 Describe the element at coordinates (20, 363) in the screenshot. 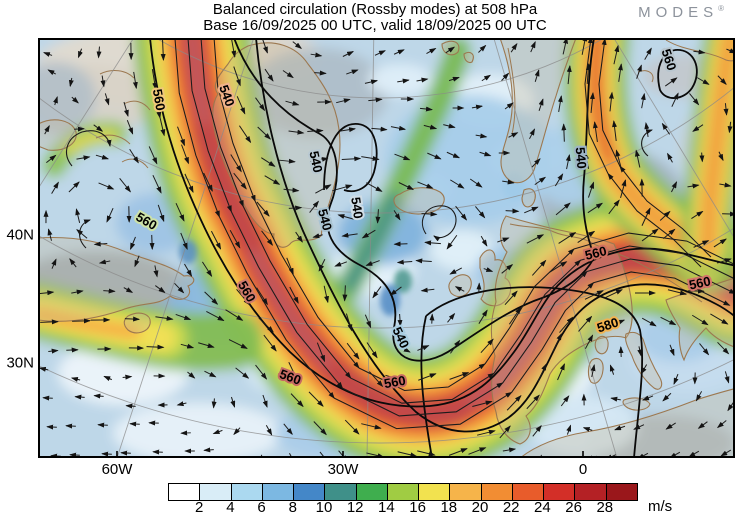

I see `y-tick-label: 30N` at that location.